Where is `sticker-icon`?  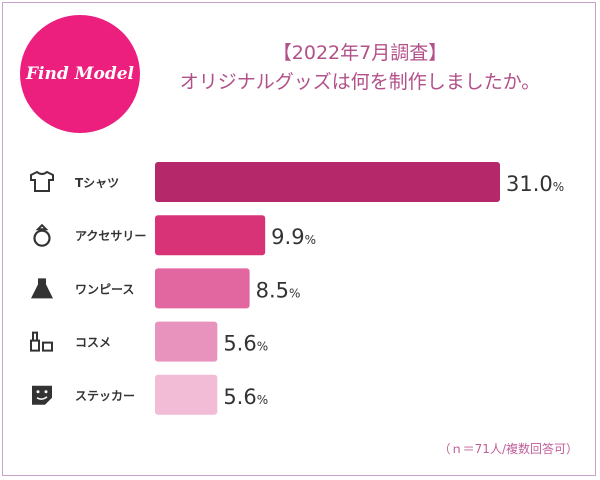
sticker-icon is located at coordinates (42, 395).